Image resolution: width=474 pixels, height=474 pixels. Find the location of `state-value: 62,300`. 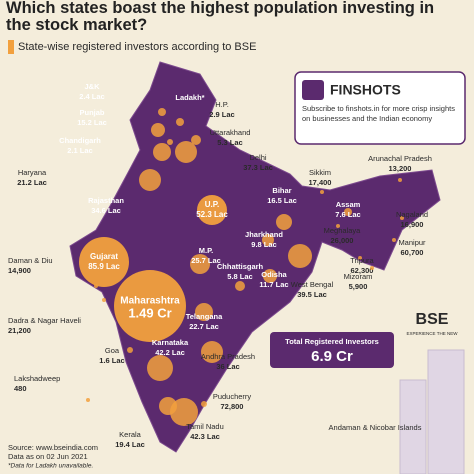

state-value: 62,300 is located at coordinates (362, 270).